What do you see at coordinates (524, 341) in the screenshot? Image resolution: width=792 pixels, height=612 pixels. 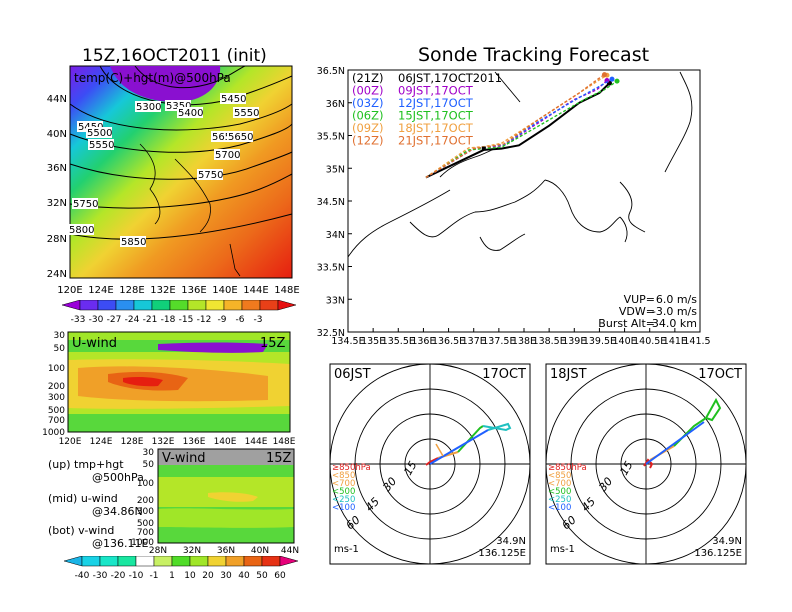 I see `x-tick-label: 138E` at bounding box center [524, 341].